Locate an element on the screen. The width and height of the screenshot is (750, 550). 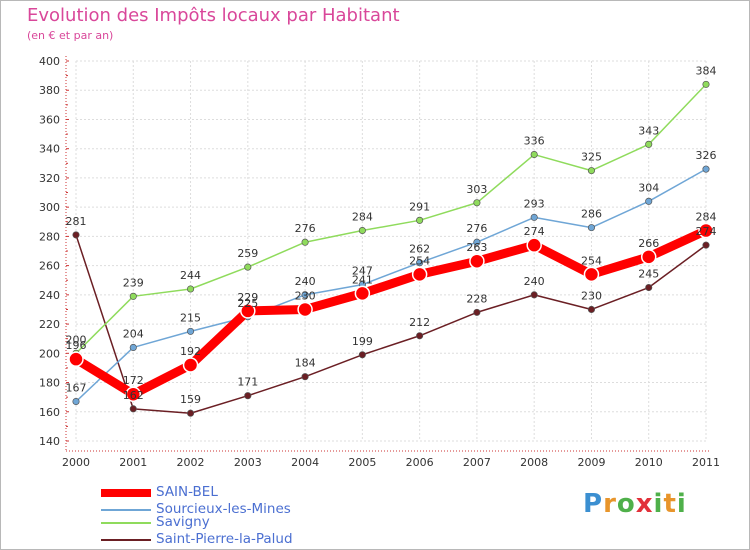
data-label-saint-pierre-la-palud: 245 is located at coordinates (648, 274).